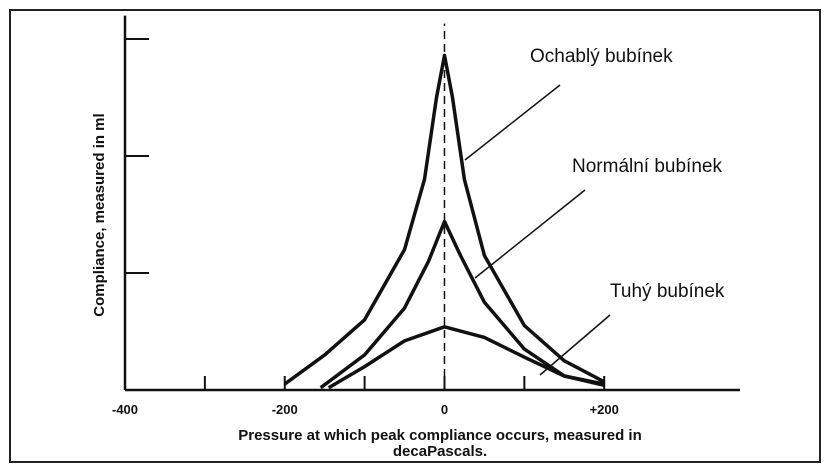 The height and width of the screenshot is (470, 833). I want to click on x-tick-label: -400, so click(125, 409).